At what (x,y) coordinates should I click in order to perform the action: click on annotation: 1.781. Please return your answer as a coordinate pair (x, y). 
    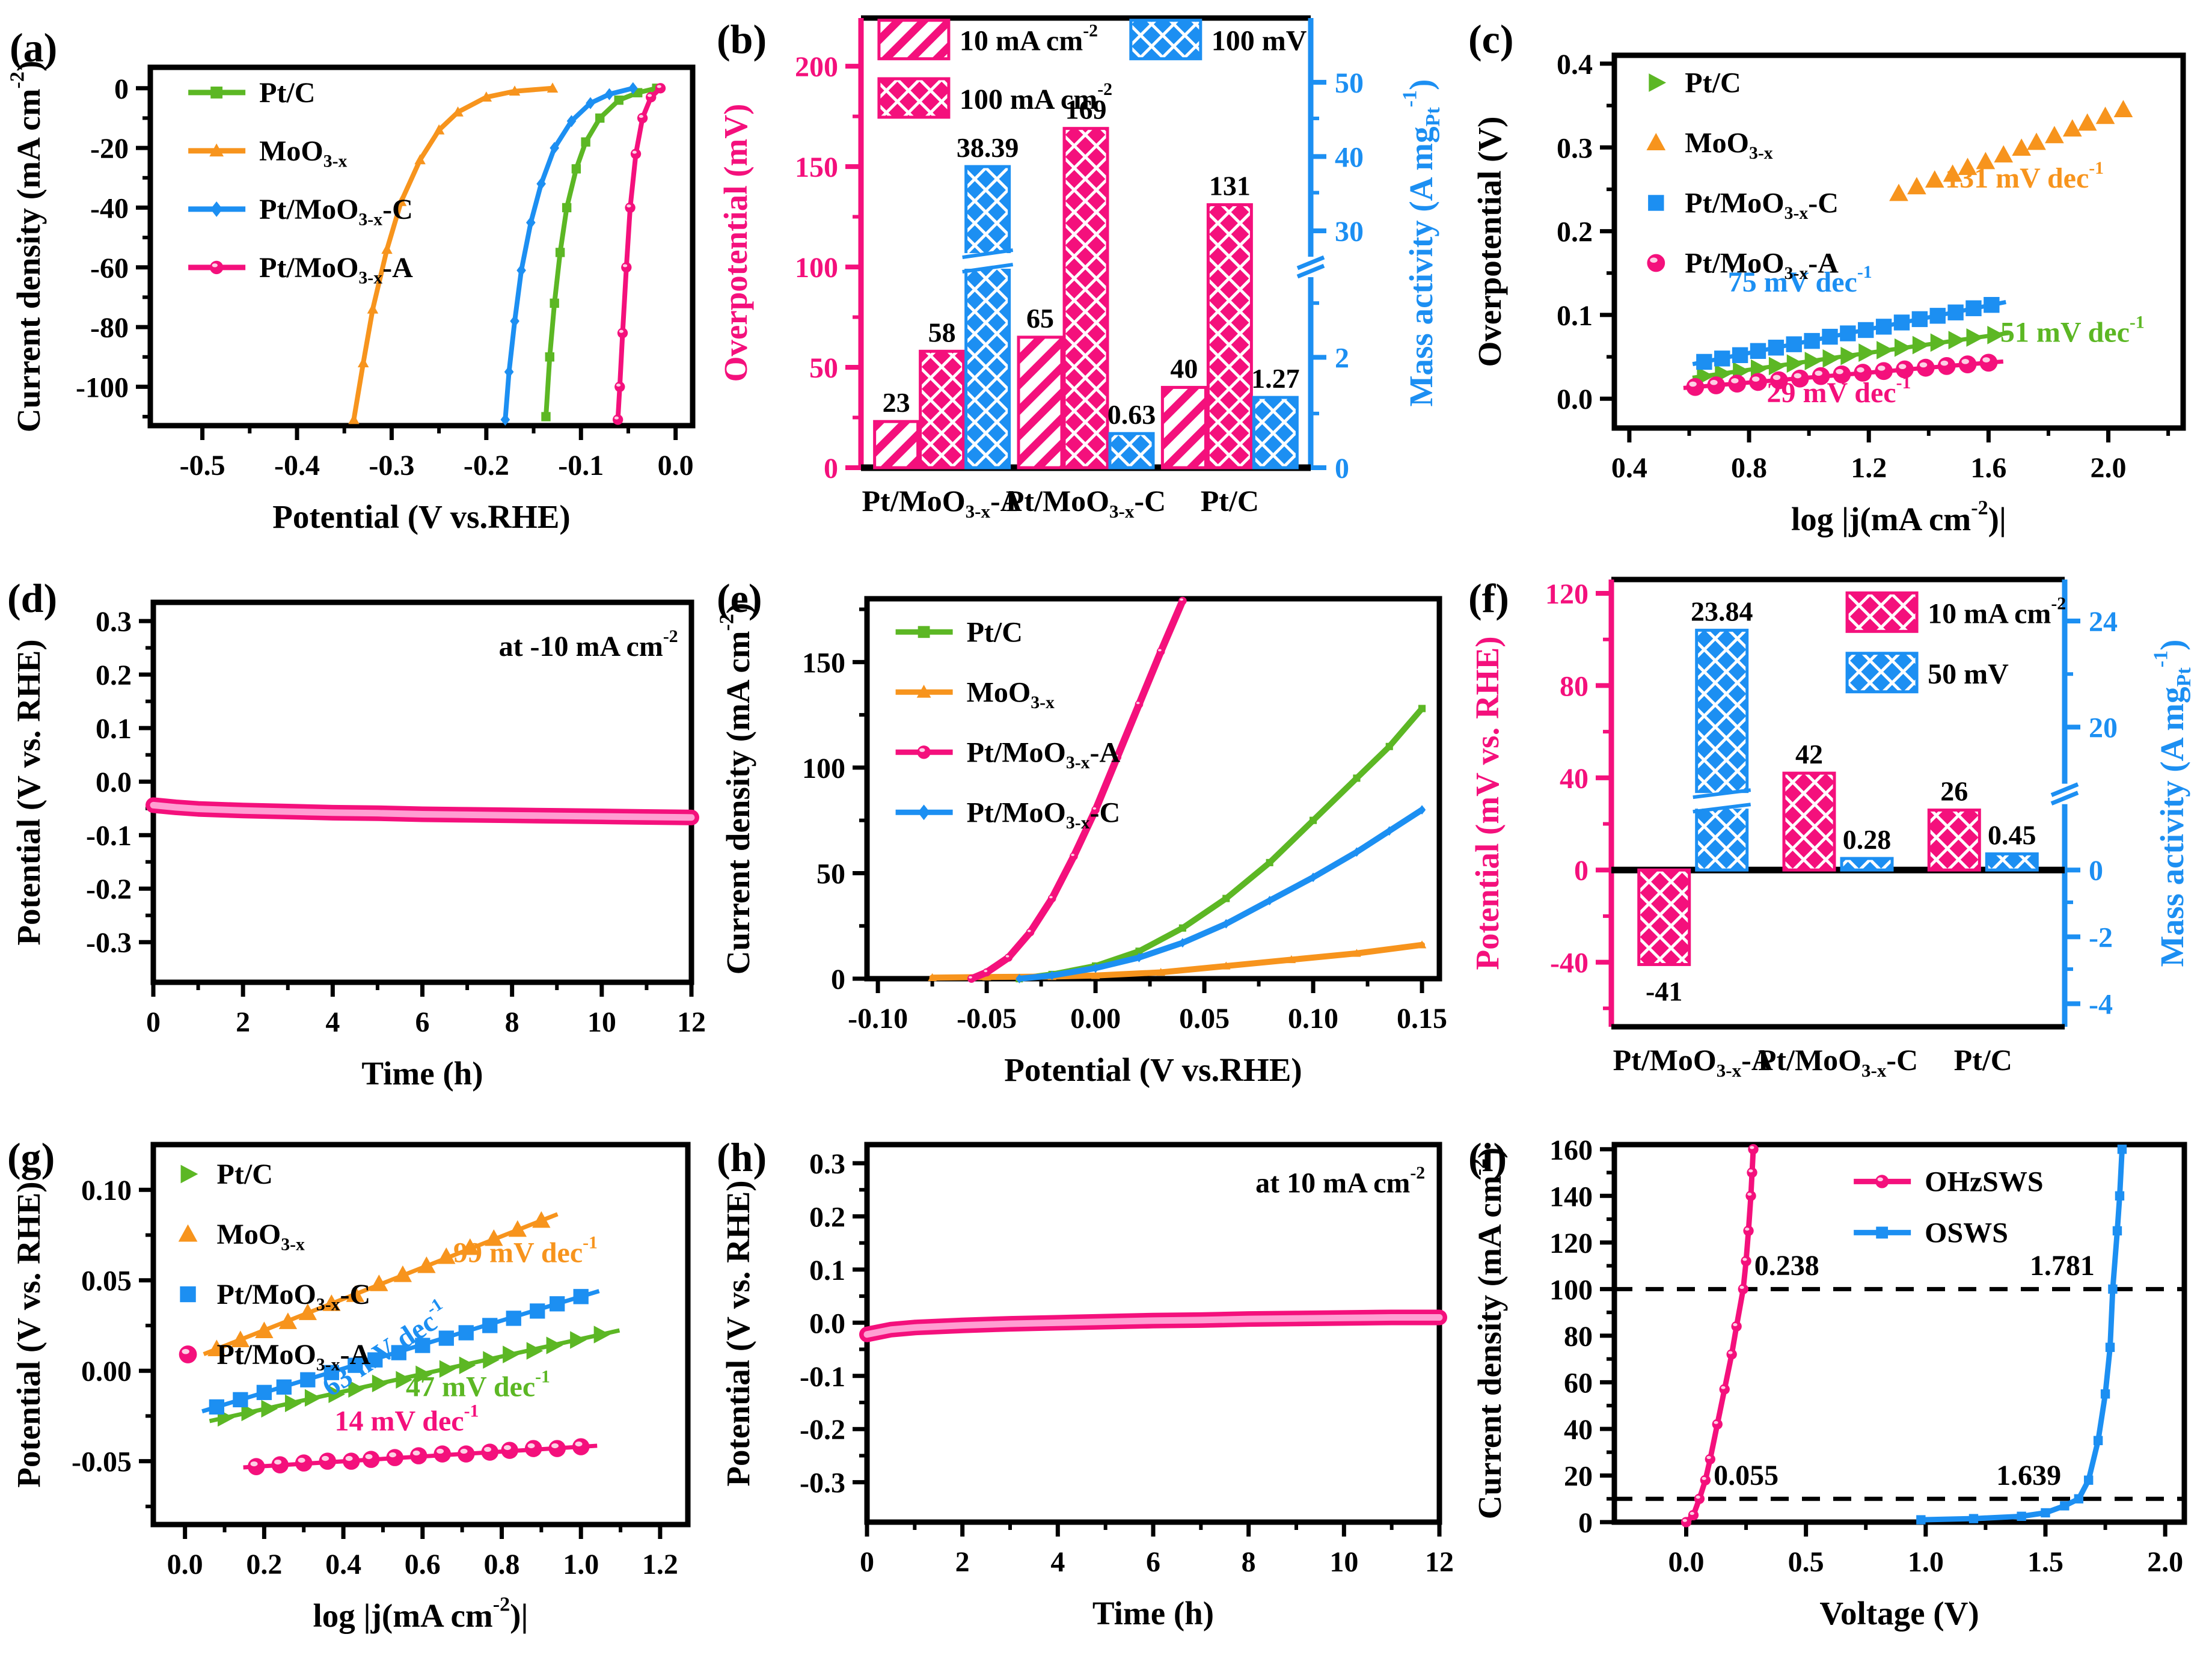
    Looking at the image, I should click on (2062, 1266).